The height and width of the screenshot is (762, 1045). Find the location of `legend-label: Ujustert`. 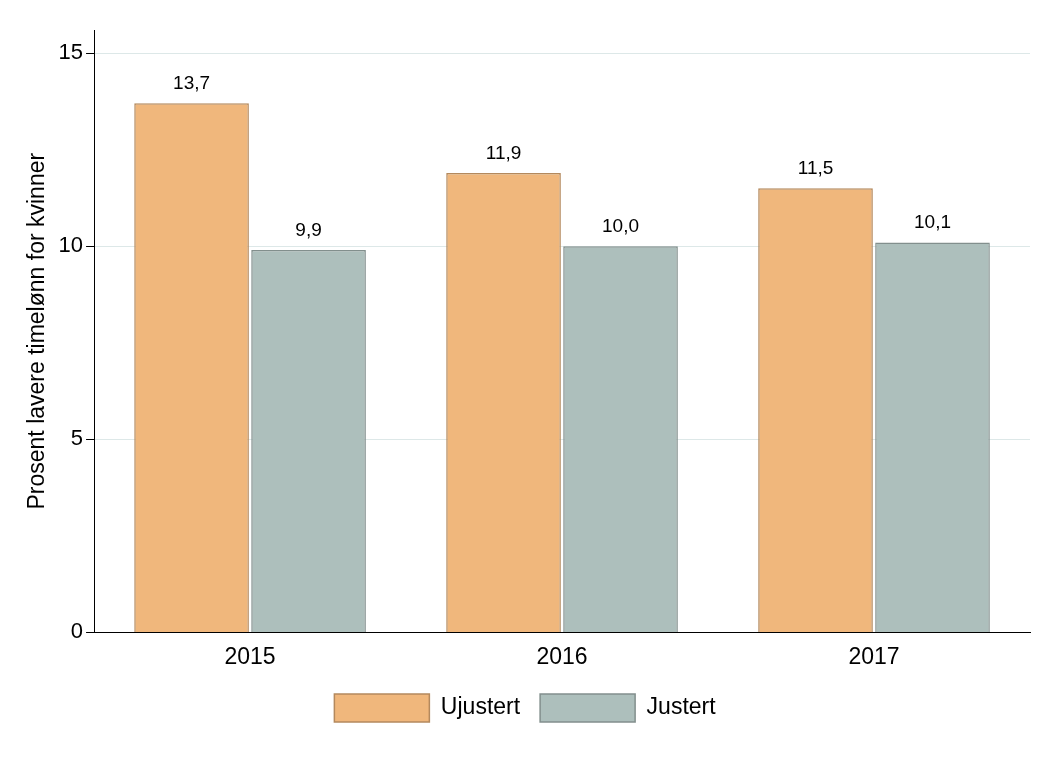

legend-label: Ujustert is located at coordinates (480, 706).